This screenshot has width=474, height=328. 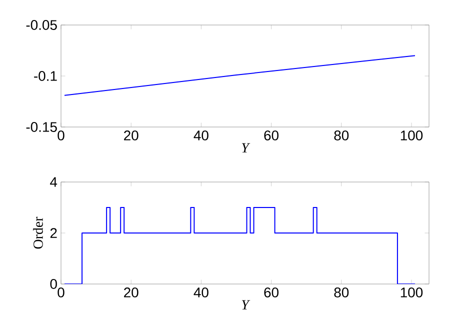 What do you see at coordinates (41, 127) in the screenshot?
I see `y-tick-label: -0.15` at bounding box center [41, 127].